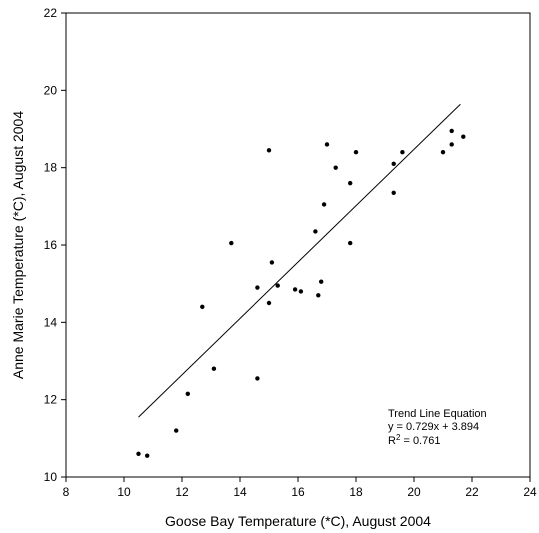 This screenshot has width=539, height=533. I want to click on annotation-r-squared: R2 = 0.761, so click(414, 440).